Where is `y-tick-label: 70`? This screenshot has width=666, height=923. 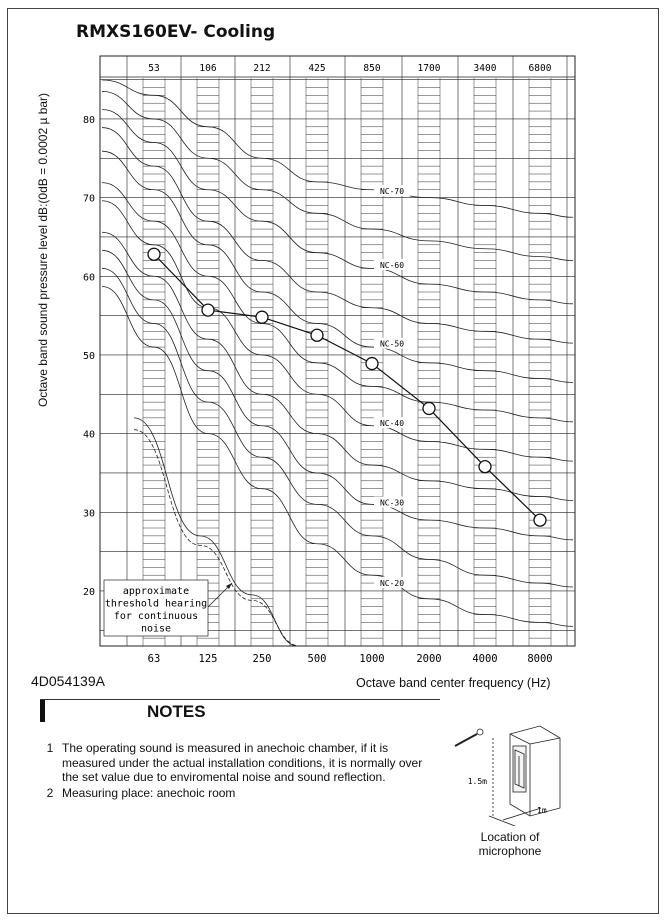
y-tick-label: 70 is located at coordinates (89, 199).